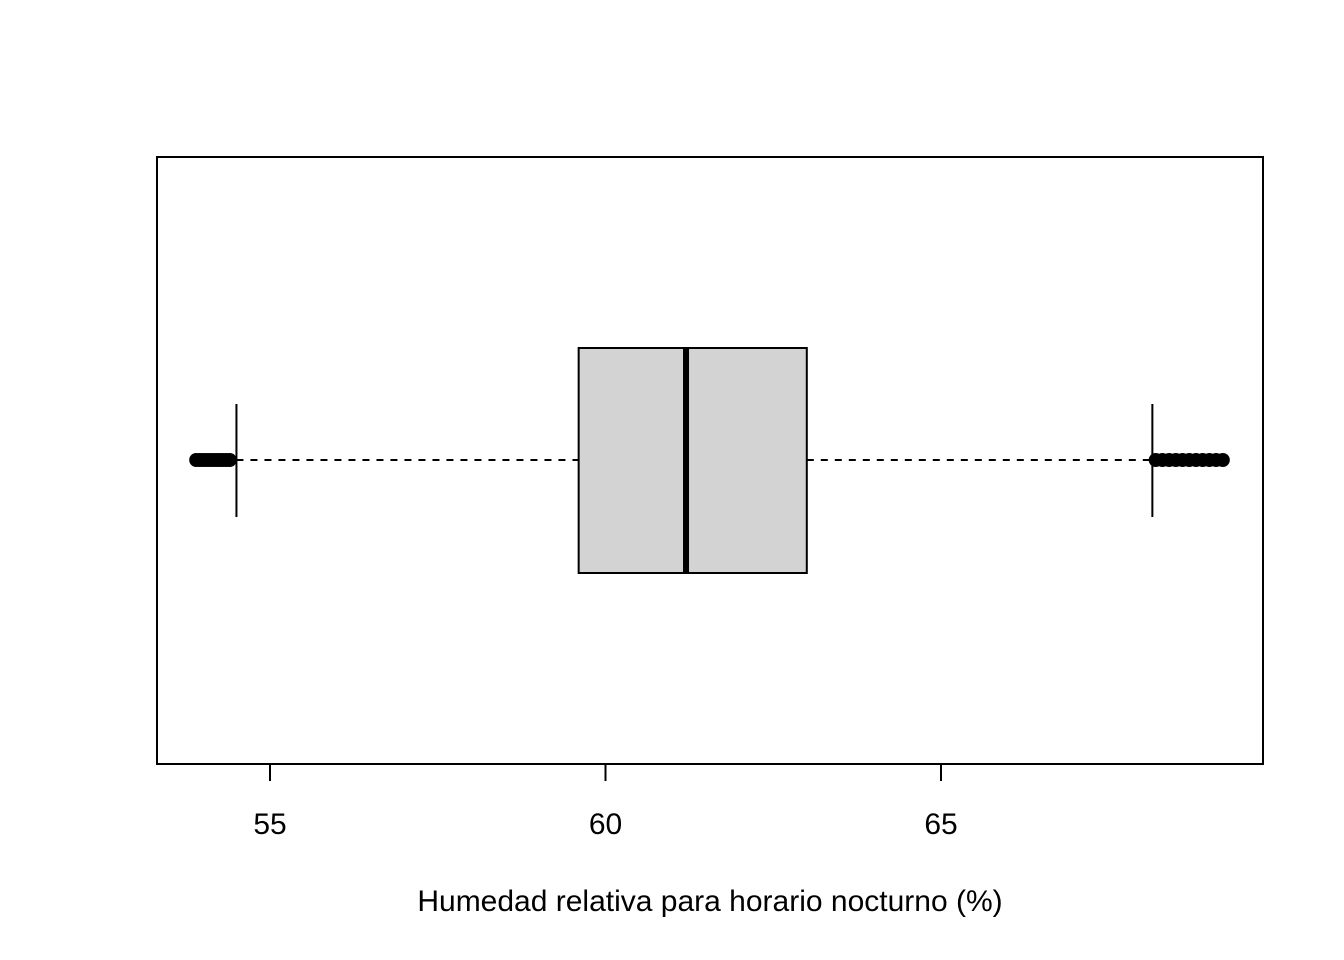  I want to click on x-tick-label: 55, so click(269, 824).